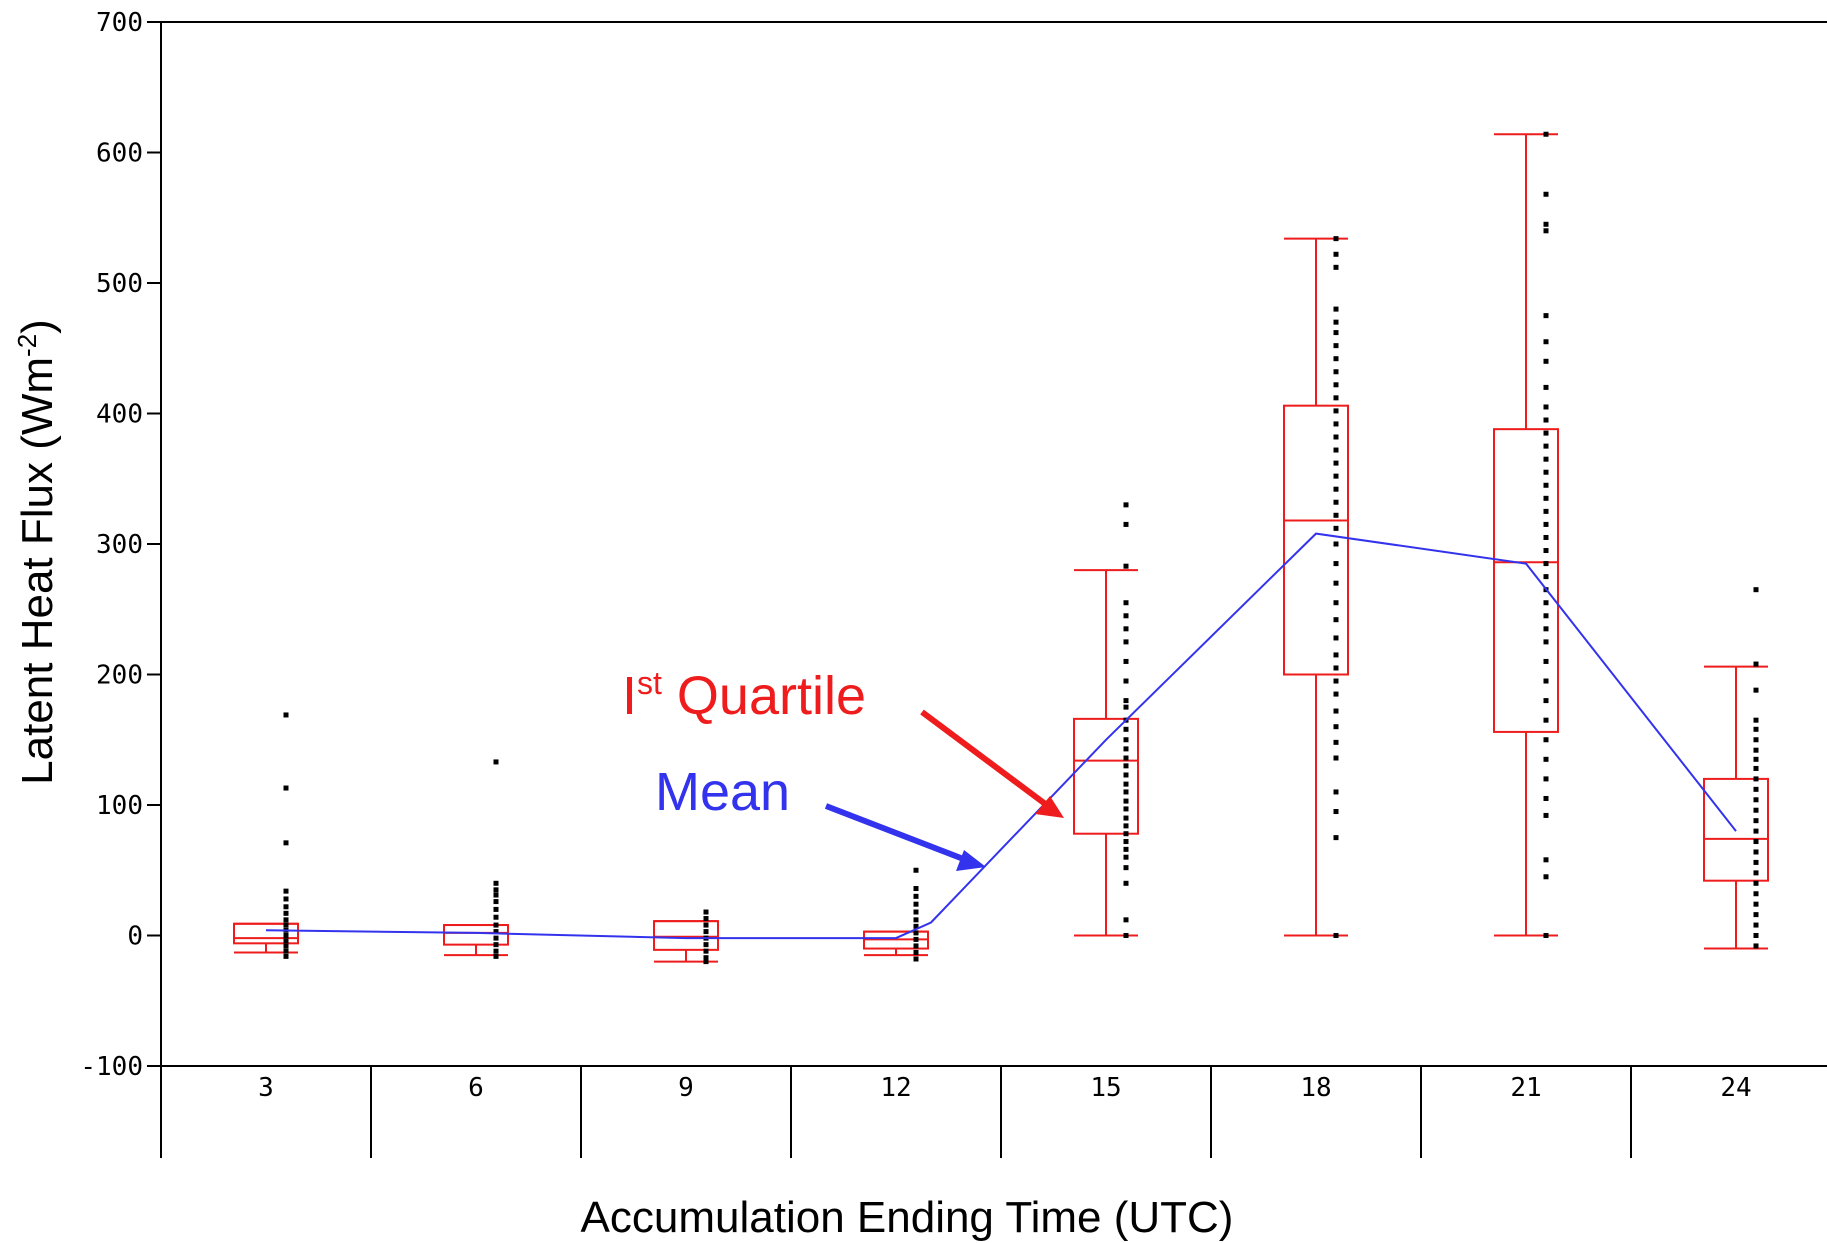  What do you see at coordinates (895, 1088) in the screenshot?
I see `x-tick-label: 12` at bounding box center [895, 1088].